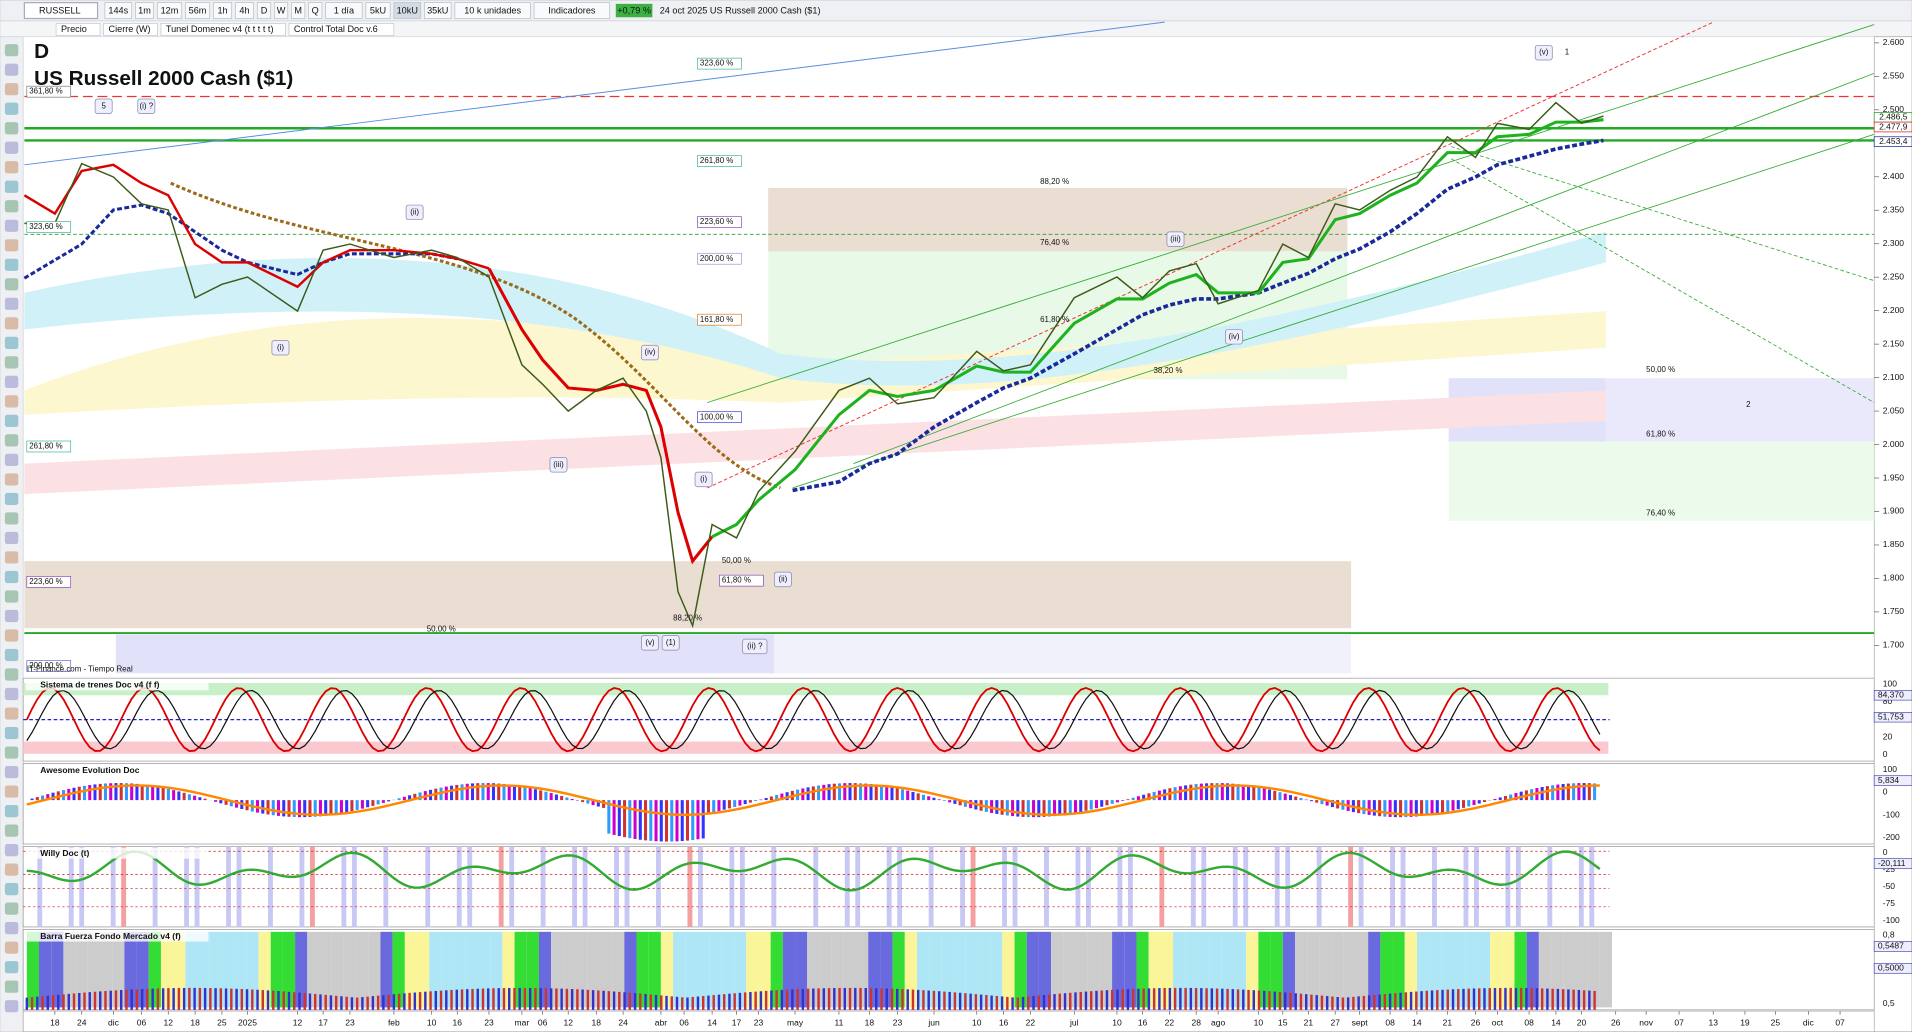  Describe the element at coordinates (623, 1023) in the screenshot. I see `date-label: 24` at that location.